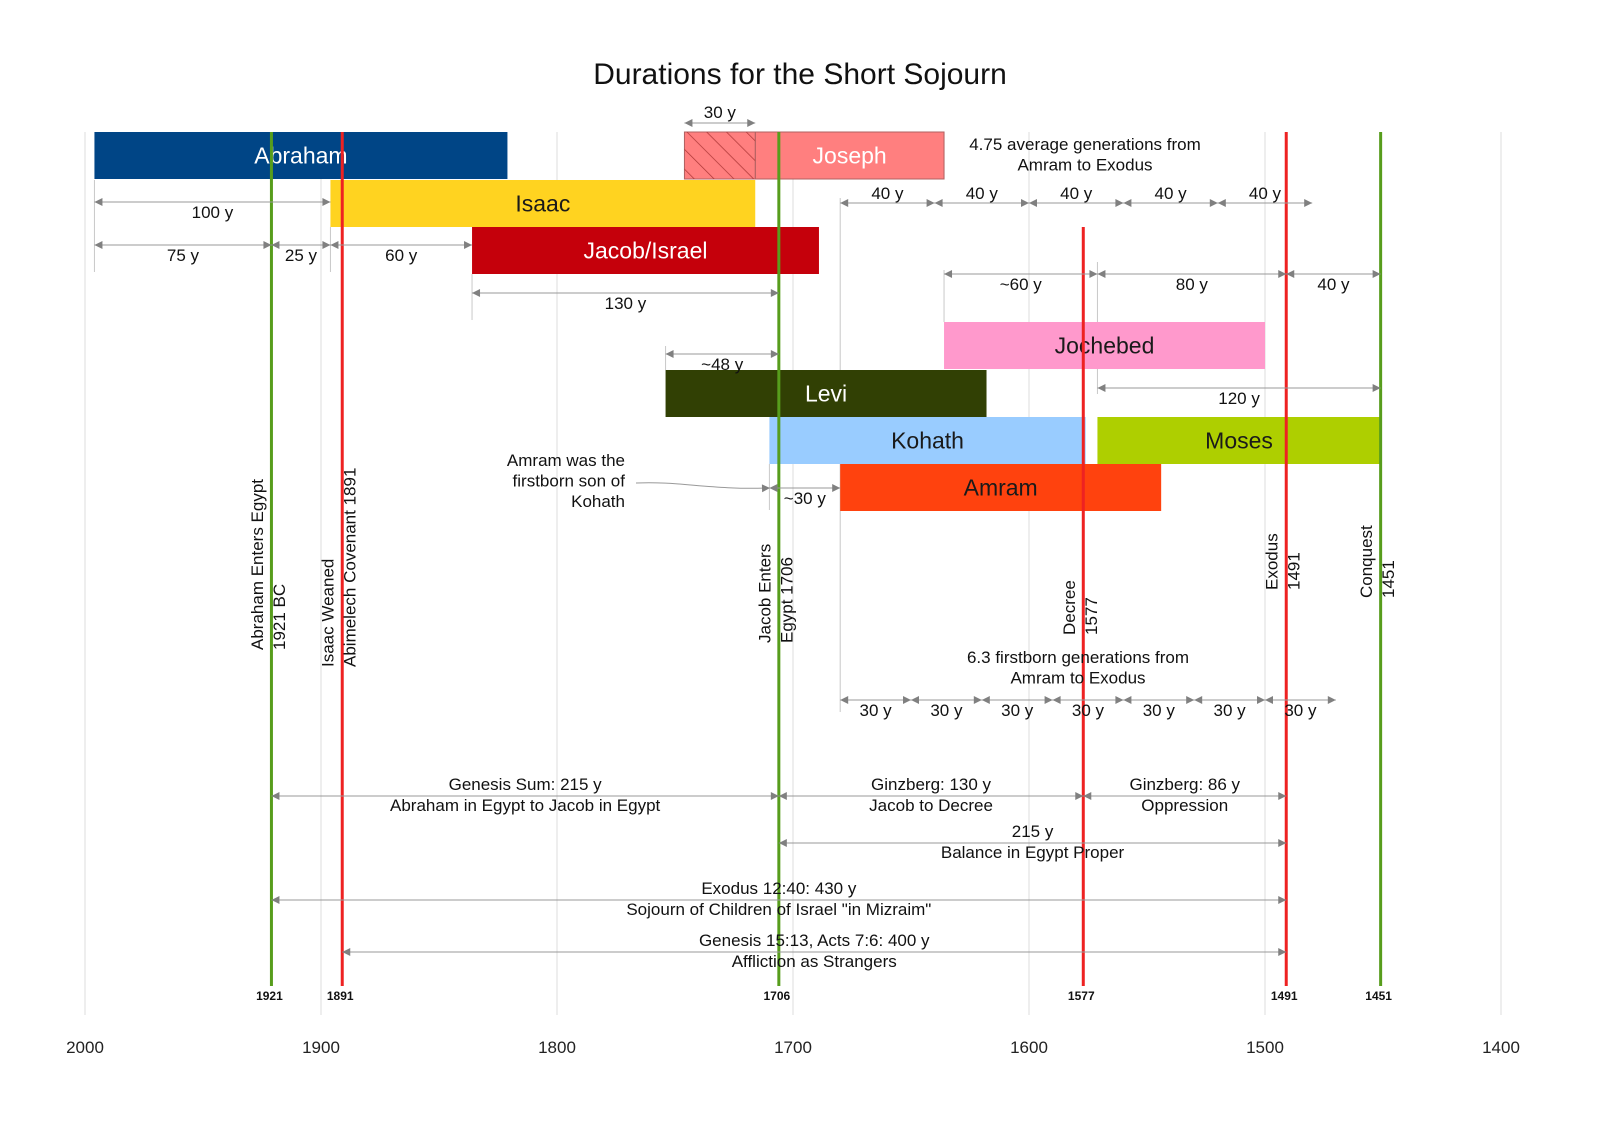 This screenshot has height=1131, width=1600. Describe the element at coordinates (1184, 805) in the screenshot. I see `span-label: Oppression` at that location.